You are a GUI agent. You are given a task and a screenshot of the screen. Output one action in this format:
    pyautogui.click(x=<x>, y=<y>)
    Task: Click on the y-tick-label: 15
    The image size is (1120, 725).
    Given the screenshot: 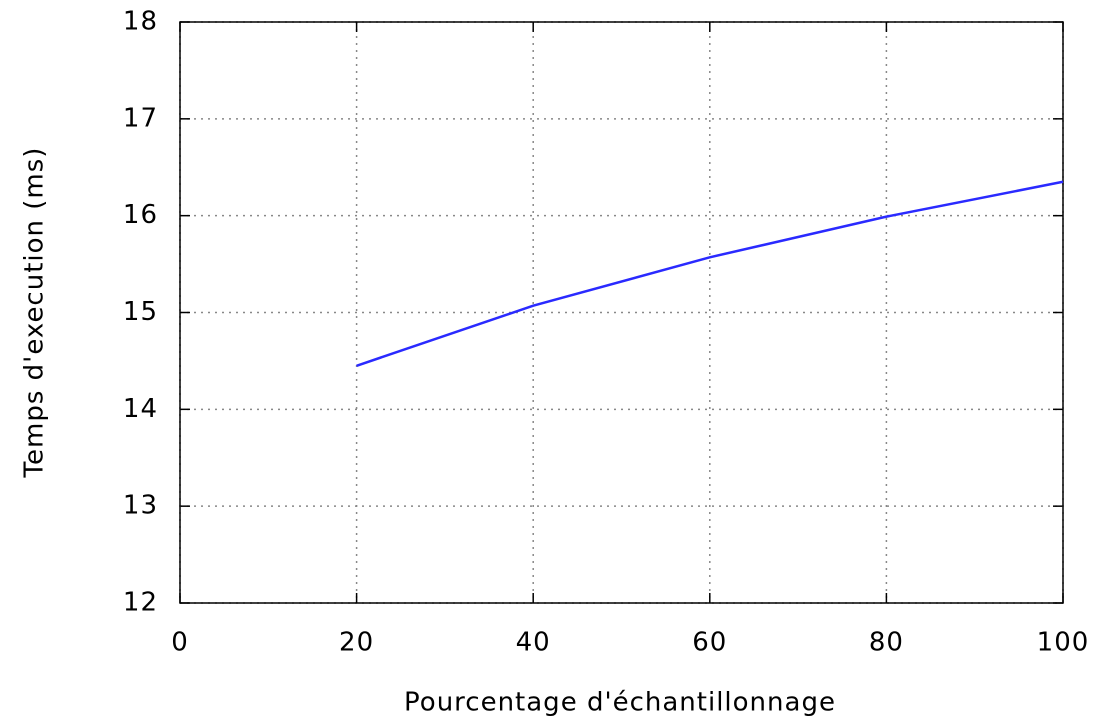 What is the action you would take?
    pyautogui.click(x=140, y=312)
    